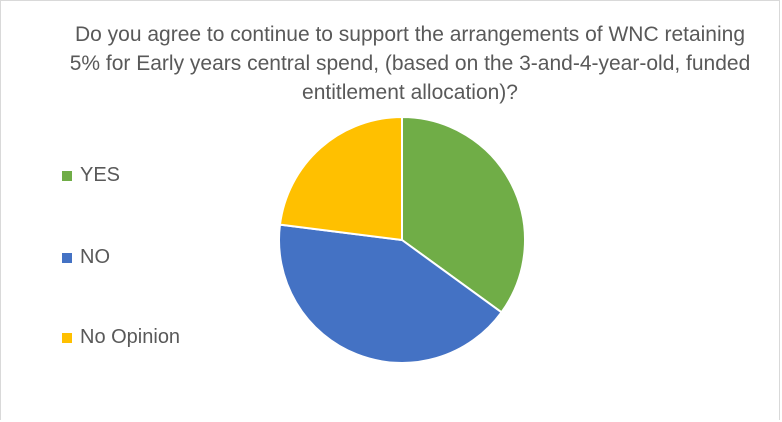 This screenshot has width=782, height=422. Describe the element at coordinates (67, 257) in the screenshot. I see `legend-swatch-no` at that location.